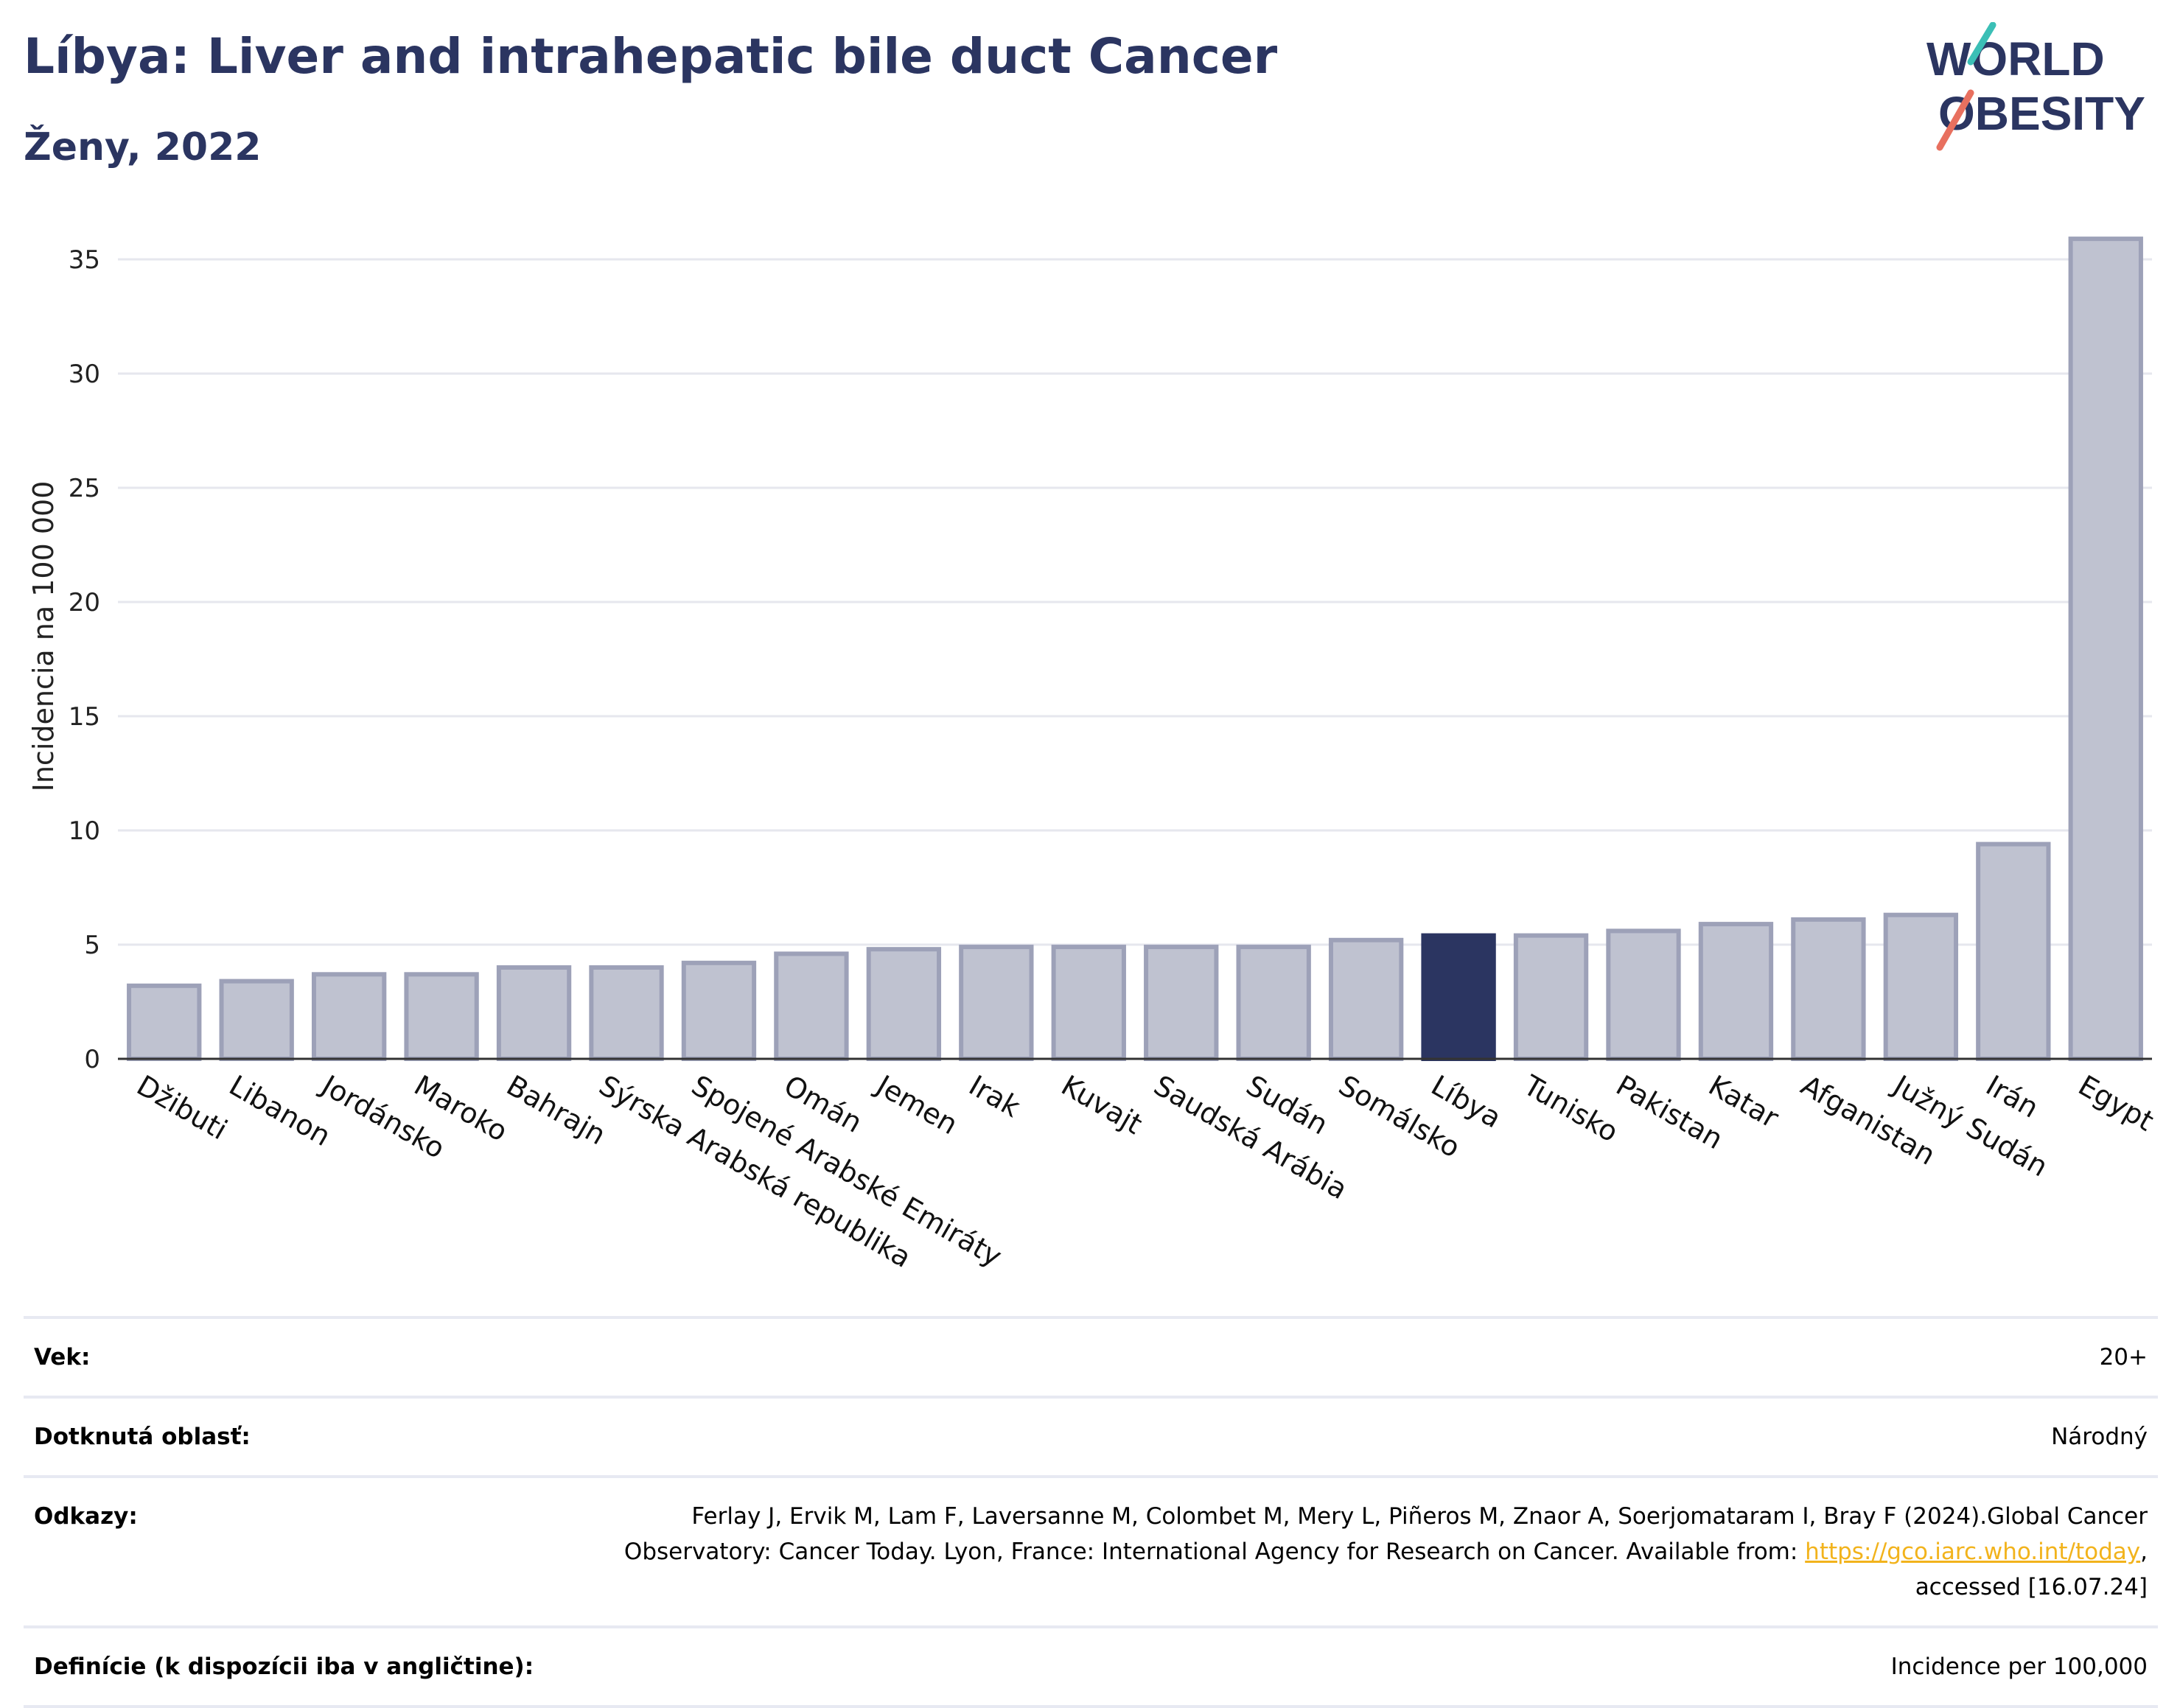  I want to click on y-tick-label: 25, so click(84, 488).